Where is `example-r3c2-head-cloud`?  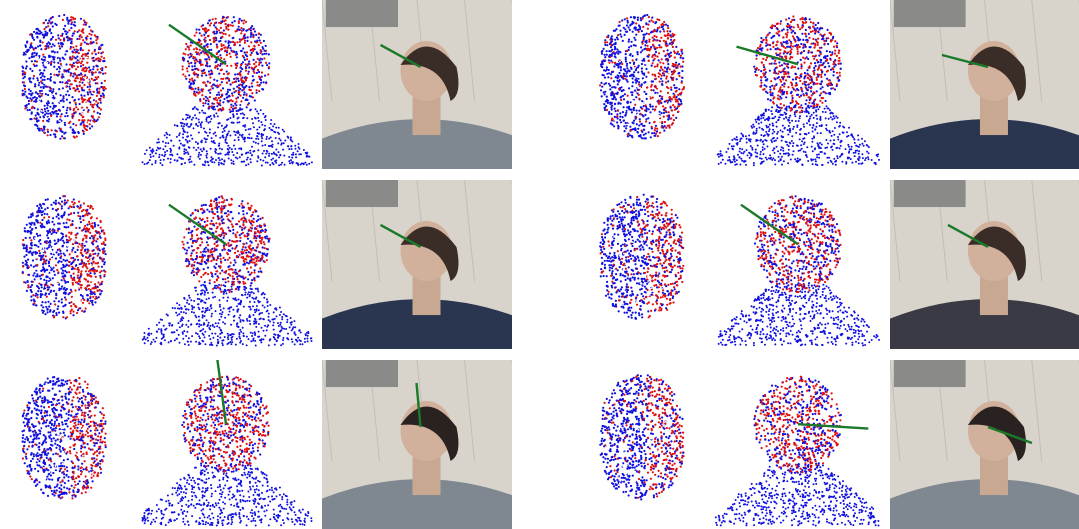
example-r3c2-head-cloud is located at coordinates (798, 444).